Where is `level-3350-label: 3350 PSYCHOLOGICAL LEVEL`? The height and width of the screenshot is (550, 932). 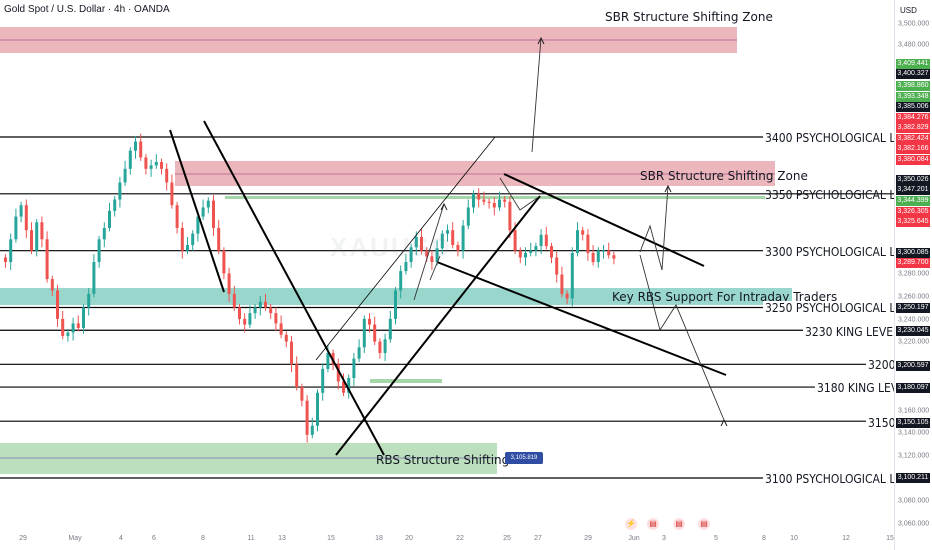
level-3350-label: 3350 PSYCHOLOGICAL LEVEL is located at coordinates (844, 195).